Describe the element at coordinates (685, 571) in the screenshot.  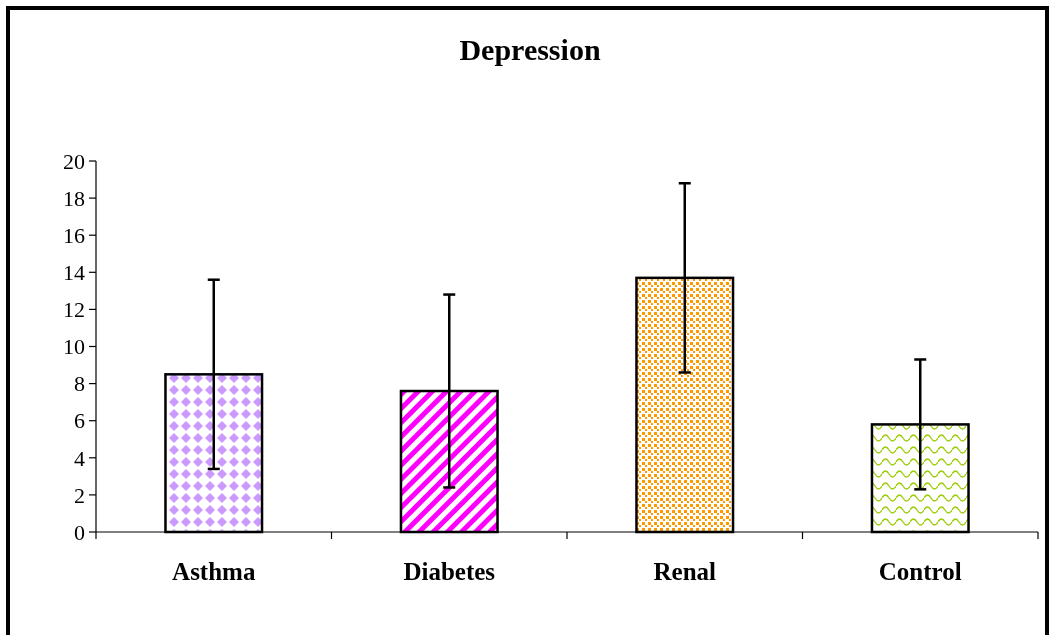
I see `x-tick-label: Renal` at that location.